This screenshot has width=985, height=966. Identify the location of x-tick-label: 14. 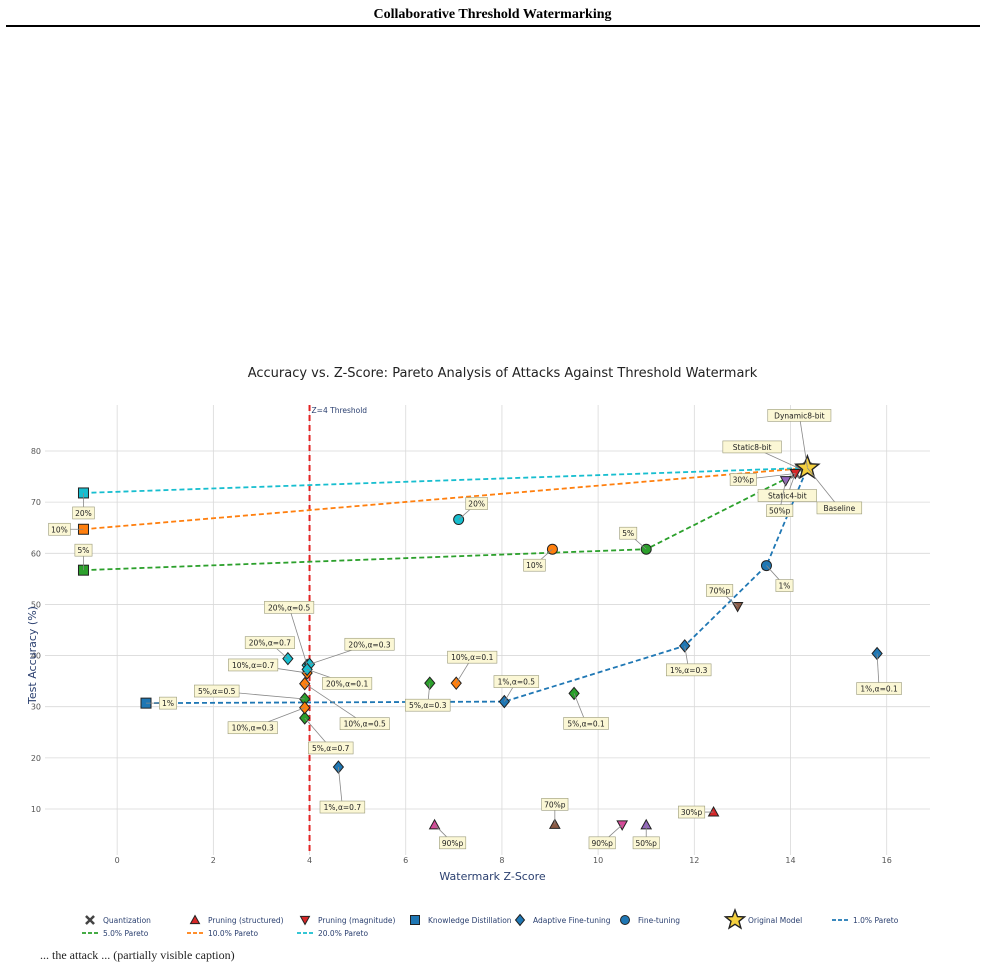
(790, 860).